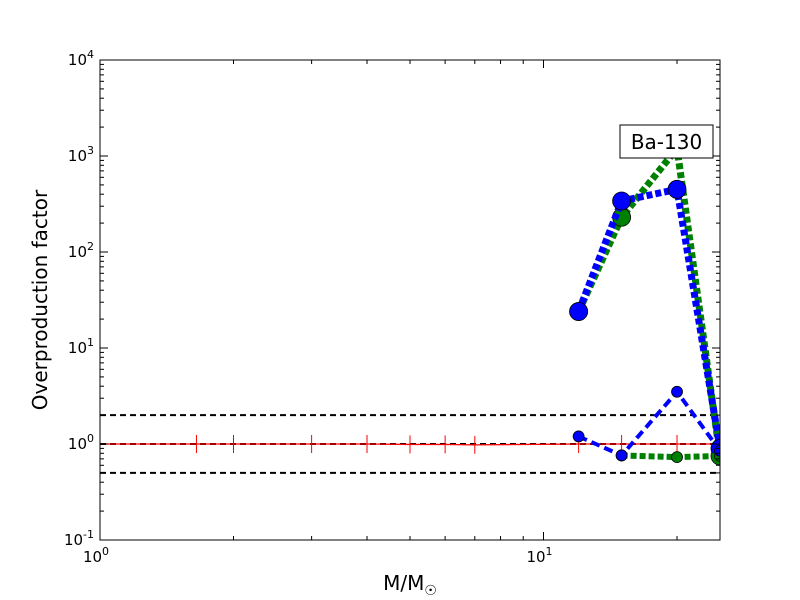  What do you see at coordinates (81, 346) in the screenshot?
I see `y-tick-label-2: 10¹` at bounding box center [81, 346].